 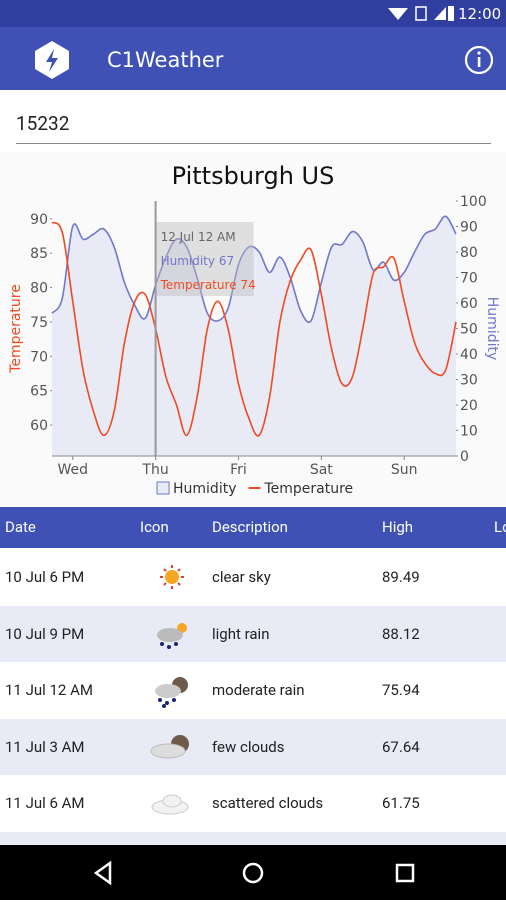 I want to click on y2-tick-label: 0, so click(x=464, y=457).